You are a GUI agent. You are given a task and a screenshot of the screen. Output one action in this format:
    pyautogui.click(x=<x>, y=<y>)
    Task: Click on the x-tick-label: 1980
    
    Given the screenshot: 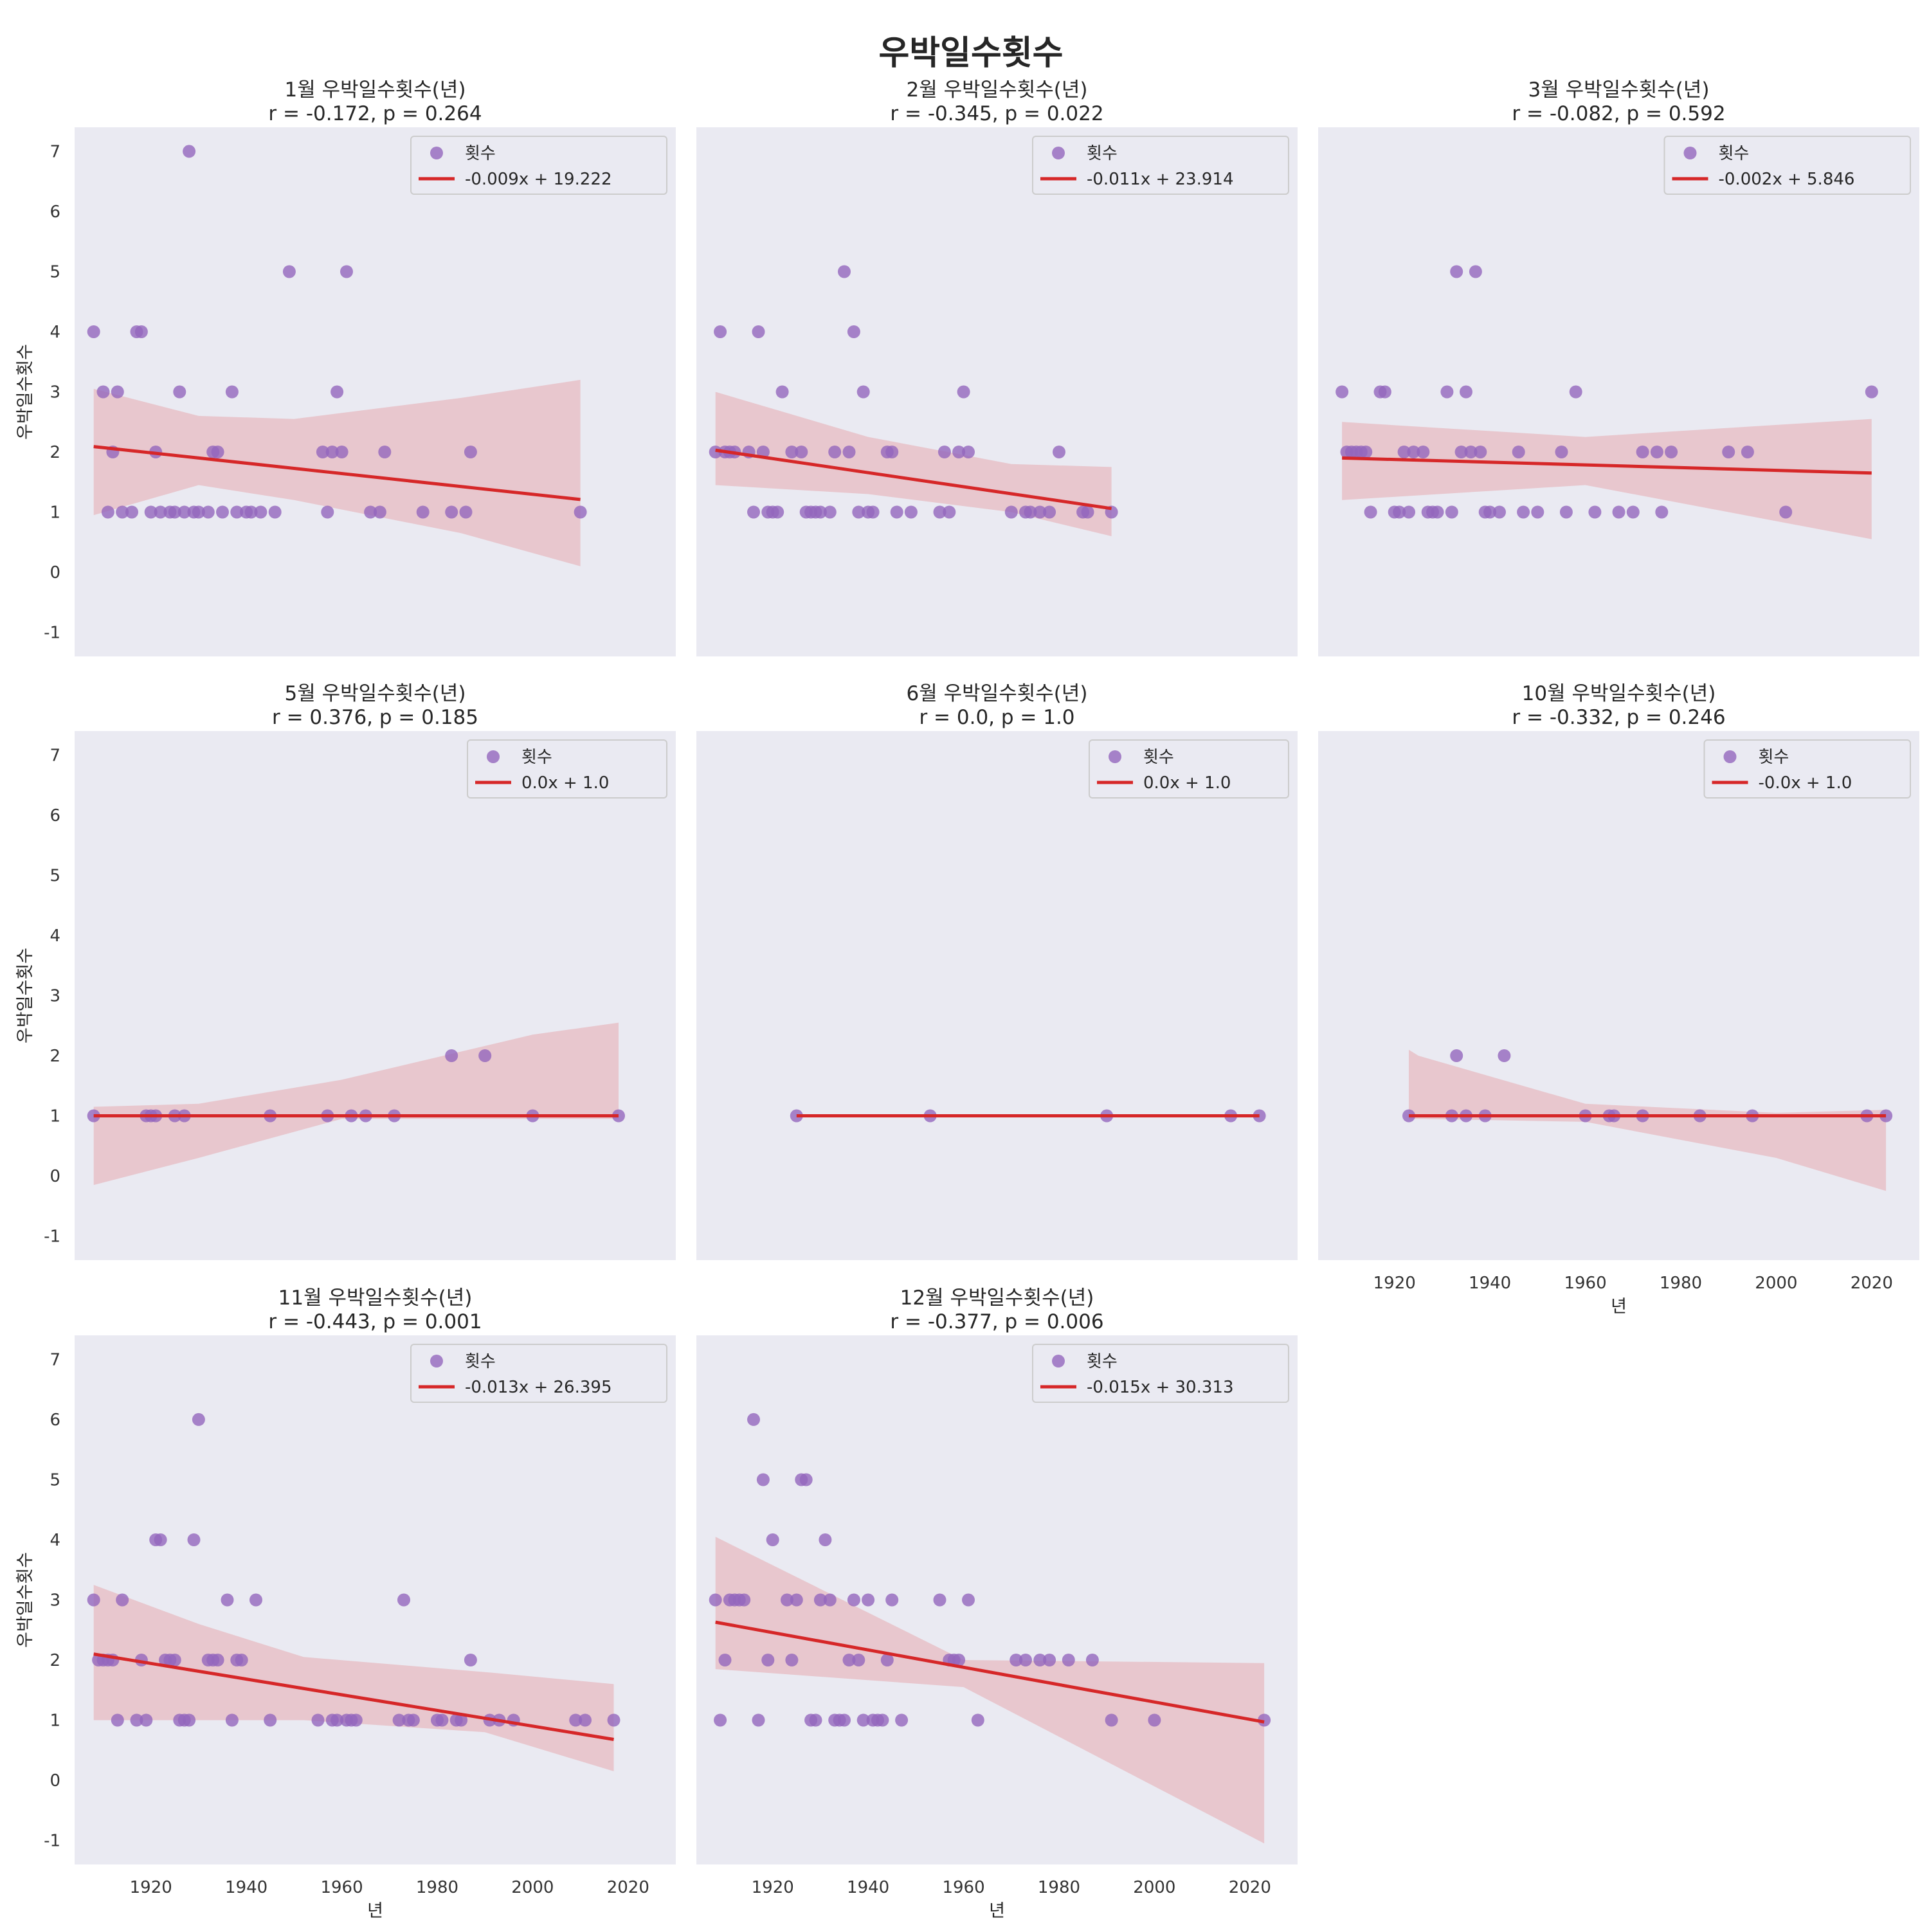 What is the action you would take?
    pyautogui.click(x=437, y=1887)
    